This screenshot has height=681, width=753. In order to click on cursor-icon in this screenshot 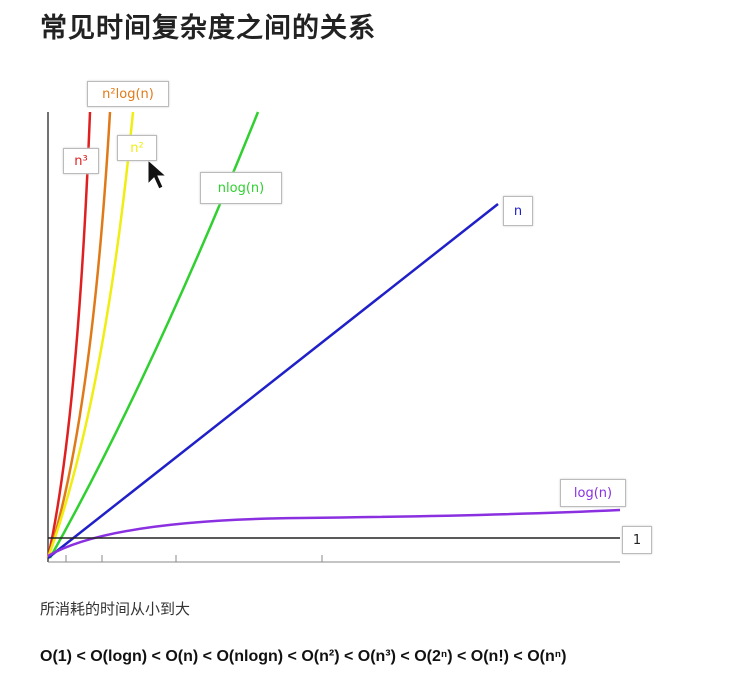, I will do `click(157, 174)`.